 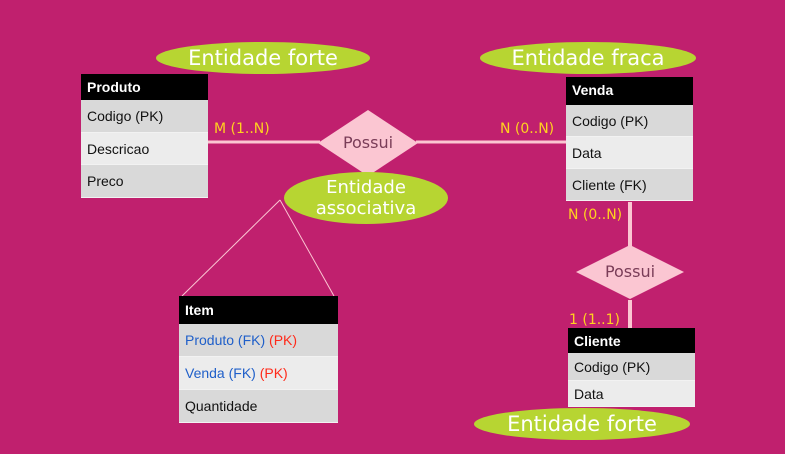 I want to click on venda-entity: Venda Codigo (PK) Data Cliente (FK), so click(x=629, y=139).